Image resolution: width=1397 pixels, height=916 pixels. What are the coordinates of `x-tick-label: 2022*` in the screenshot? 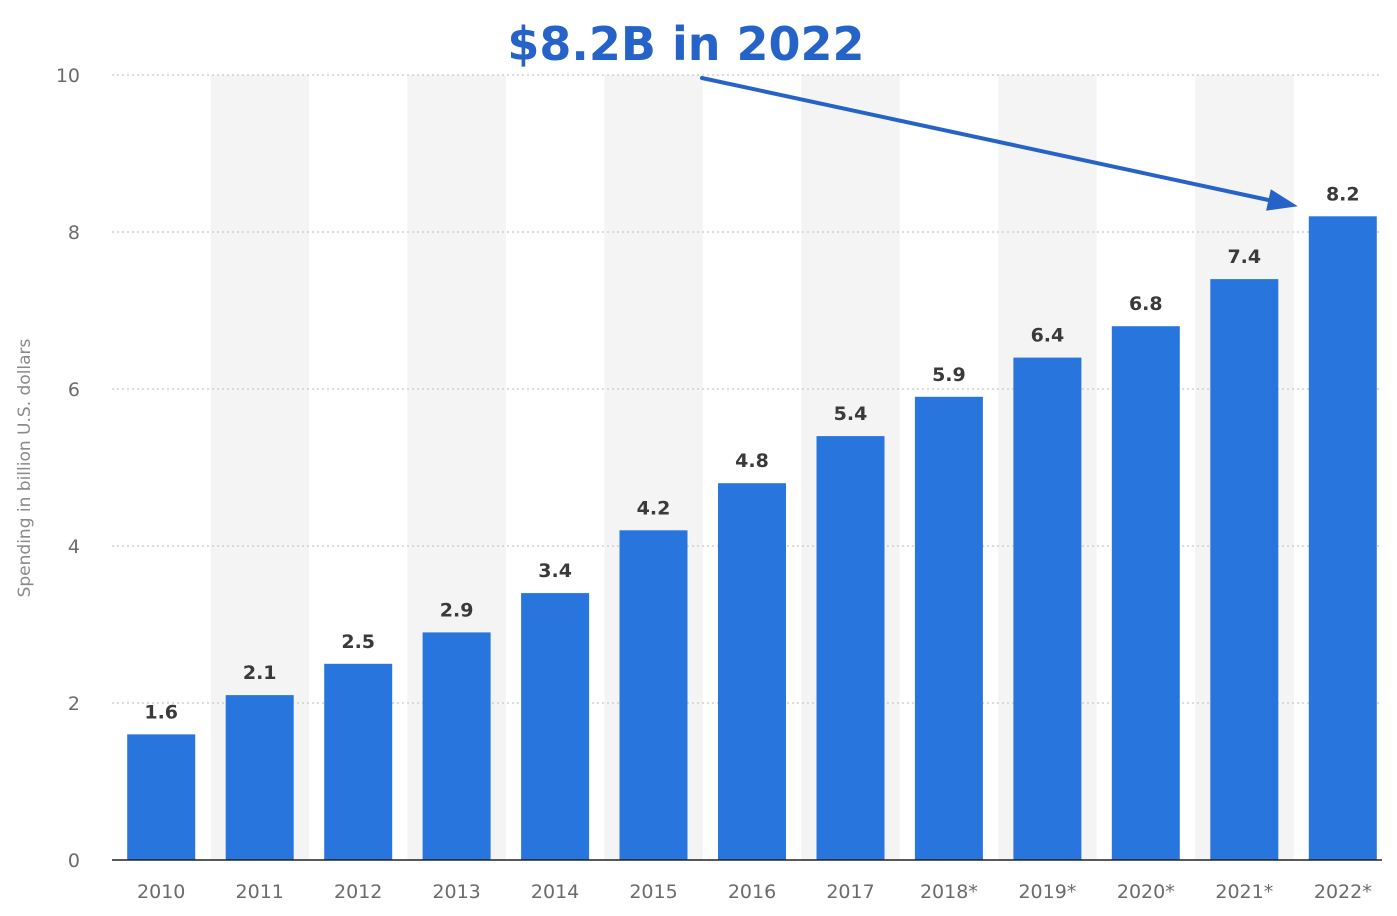 It's located at (1343, 892).